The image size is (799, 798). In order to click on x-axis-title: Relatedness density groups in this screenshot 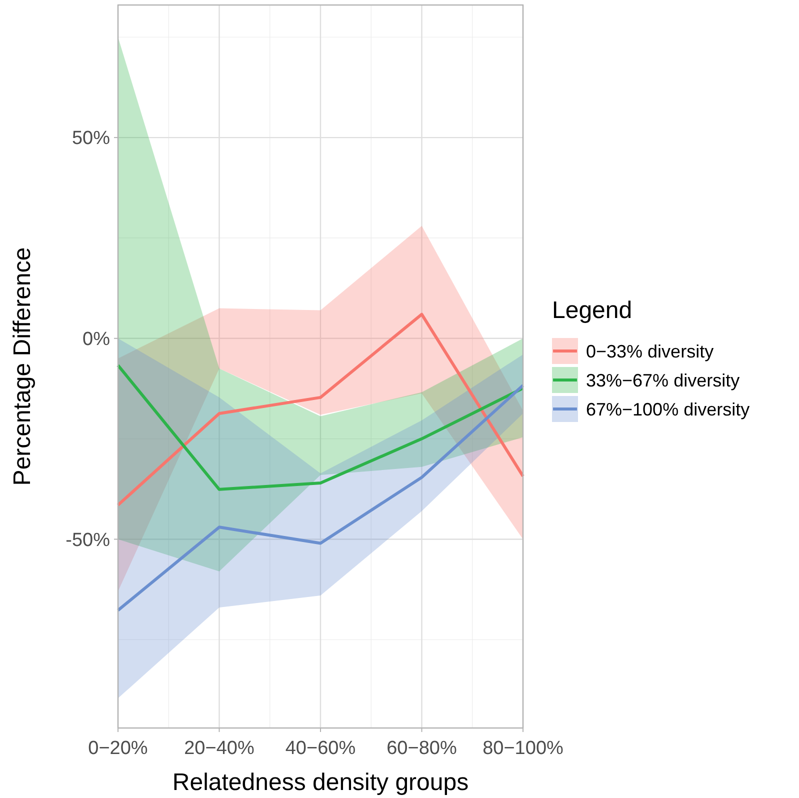, I will do `click(320, 782)`.